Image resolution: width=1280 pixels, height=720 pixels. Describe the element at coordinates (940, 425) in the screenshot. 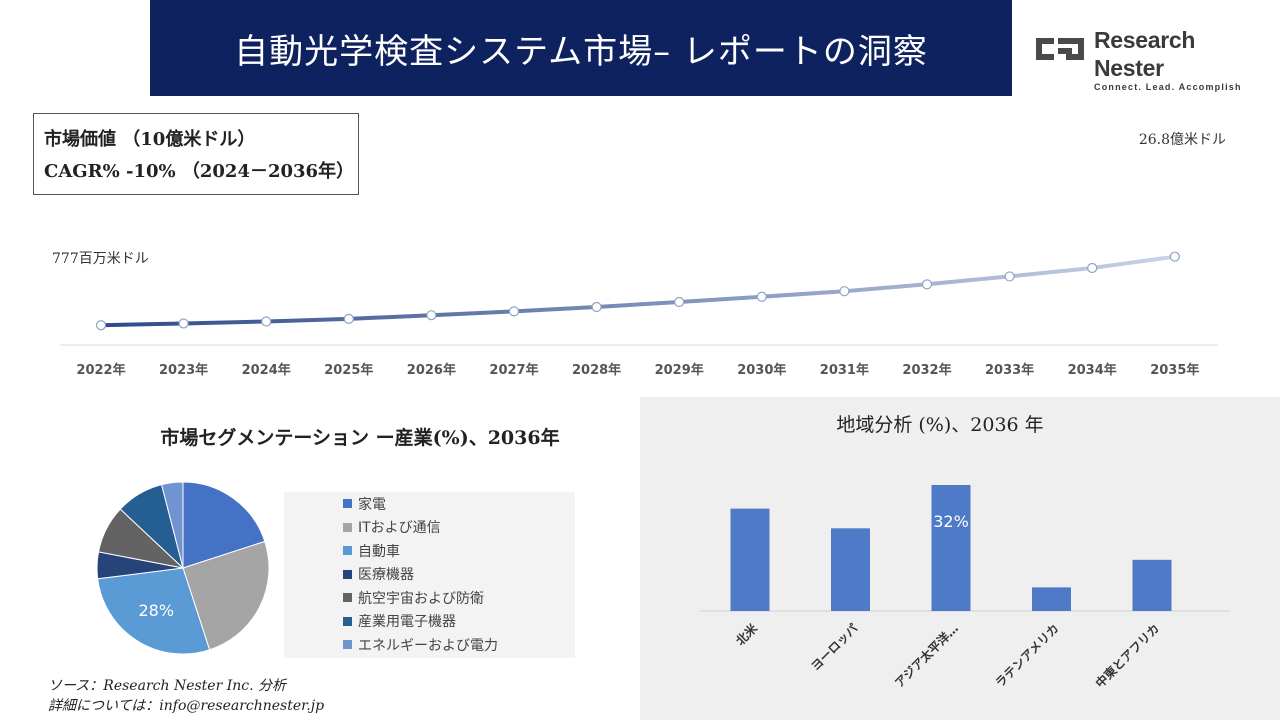

I see `region-title: 地域分析 (%)、2036 年` at that location.